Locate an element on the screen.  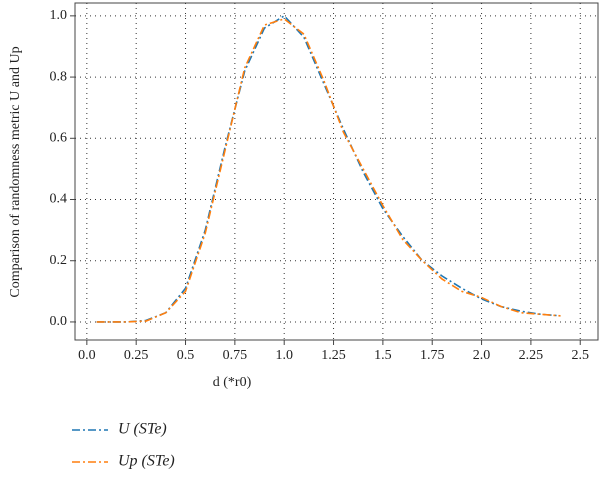
y-tick-label: 0.2 is located at coordinates (59, 260).